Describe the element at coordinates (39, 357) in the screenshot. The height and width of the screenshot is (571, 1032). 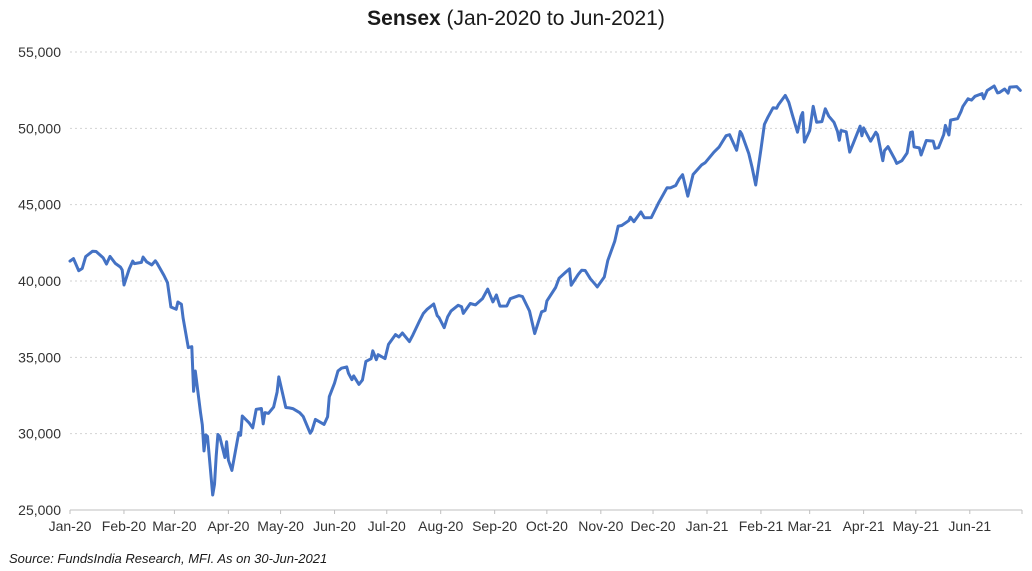
I see `y-axis-tick-label: 35,000` at that location.